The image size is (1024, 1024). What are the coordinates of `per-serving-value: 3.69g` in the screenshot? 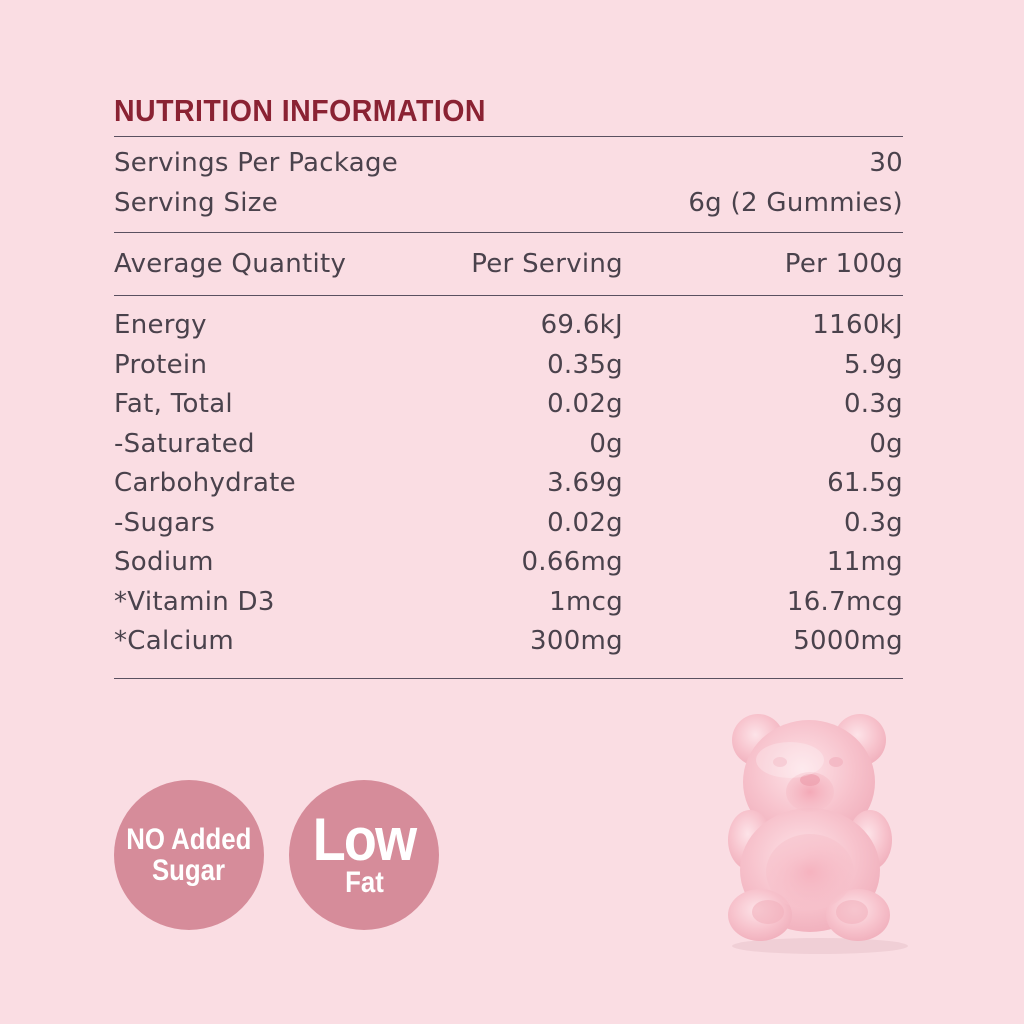 It's located at (585, 483).